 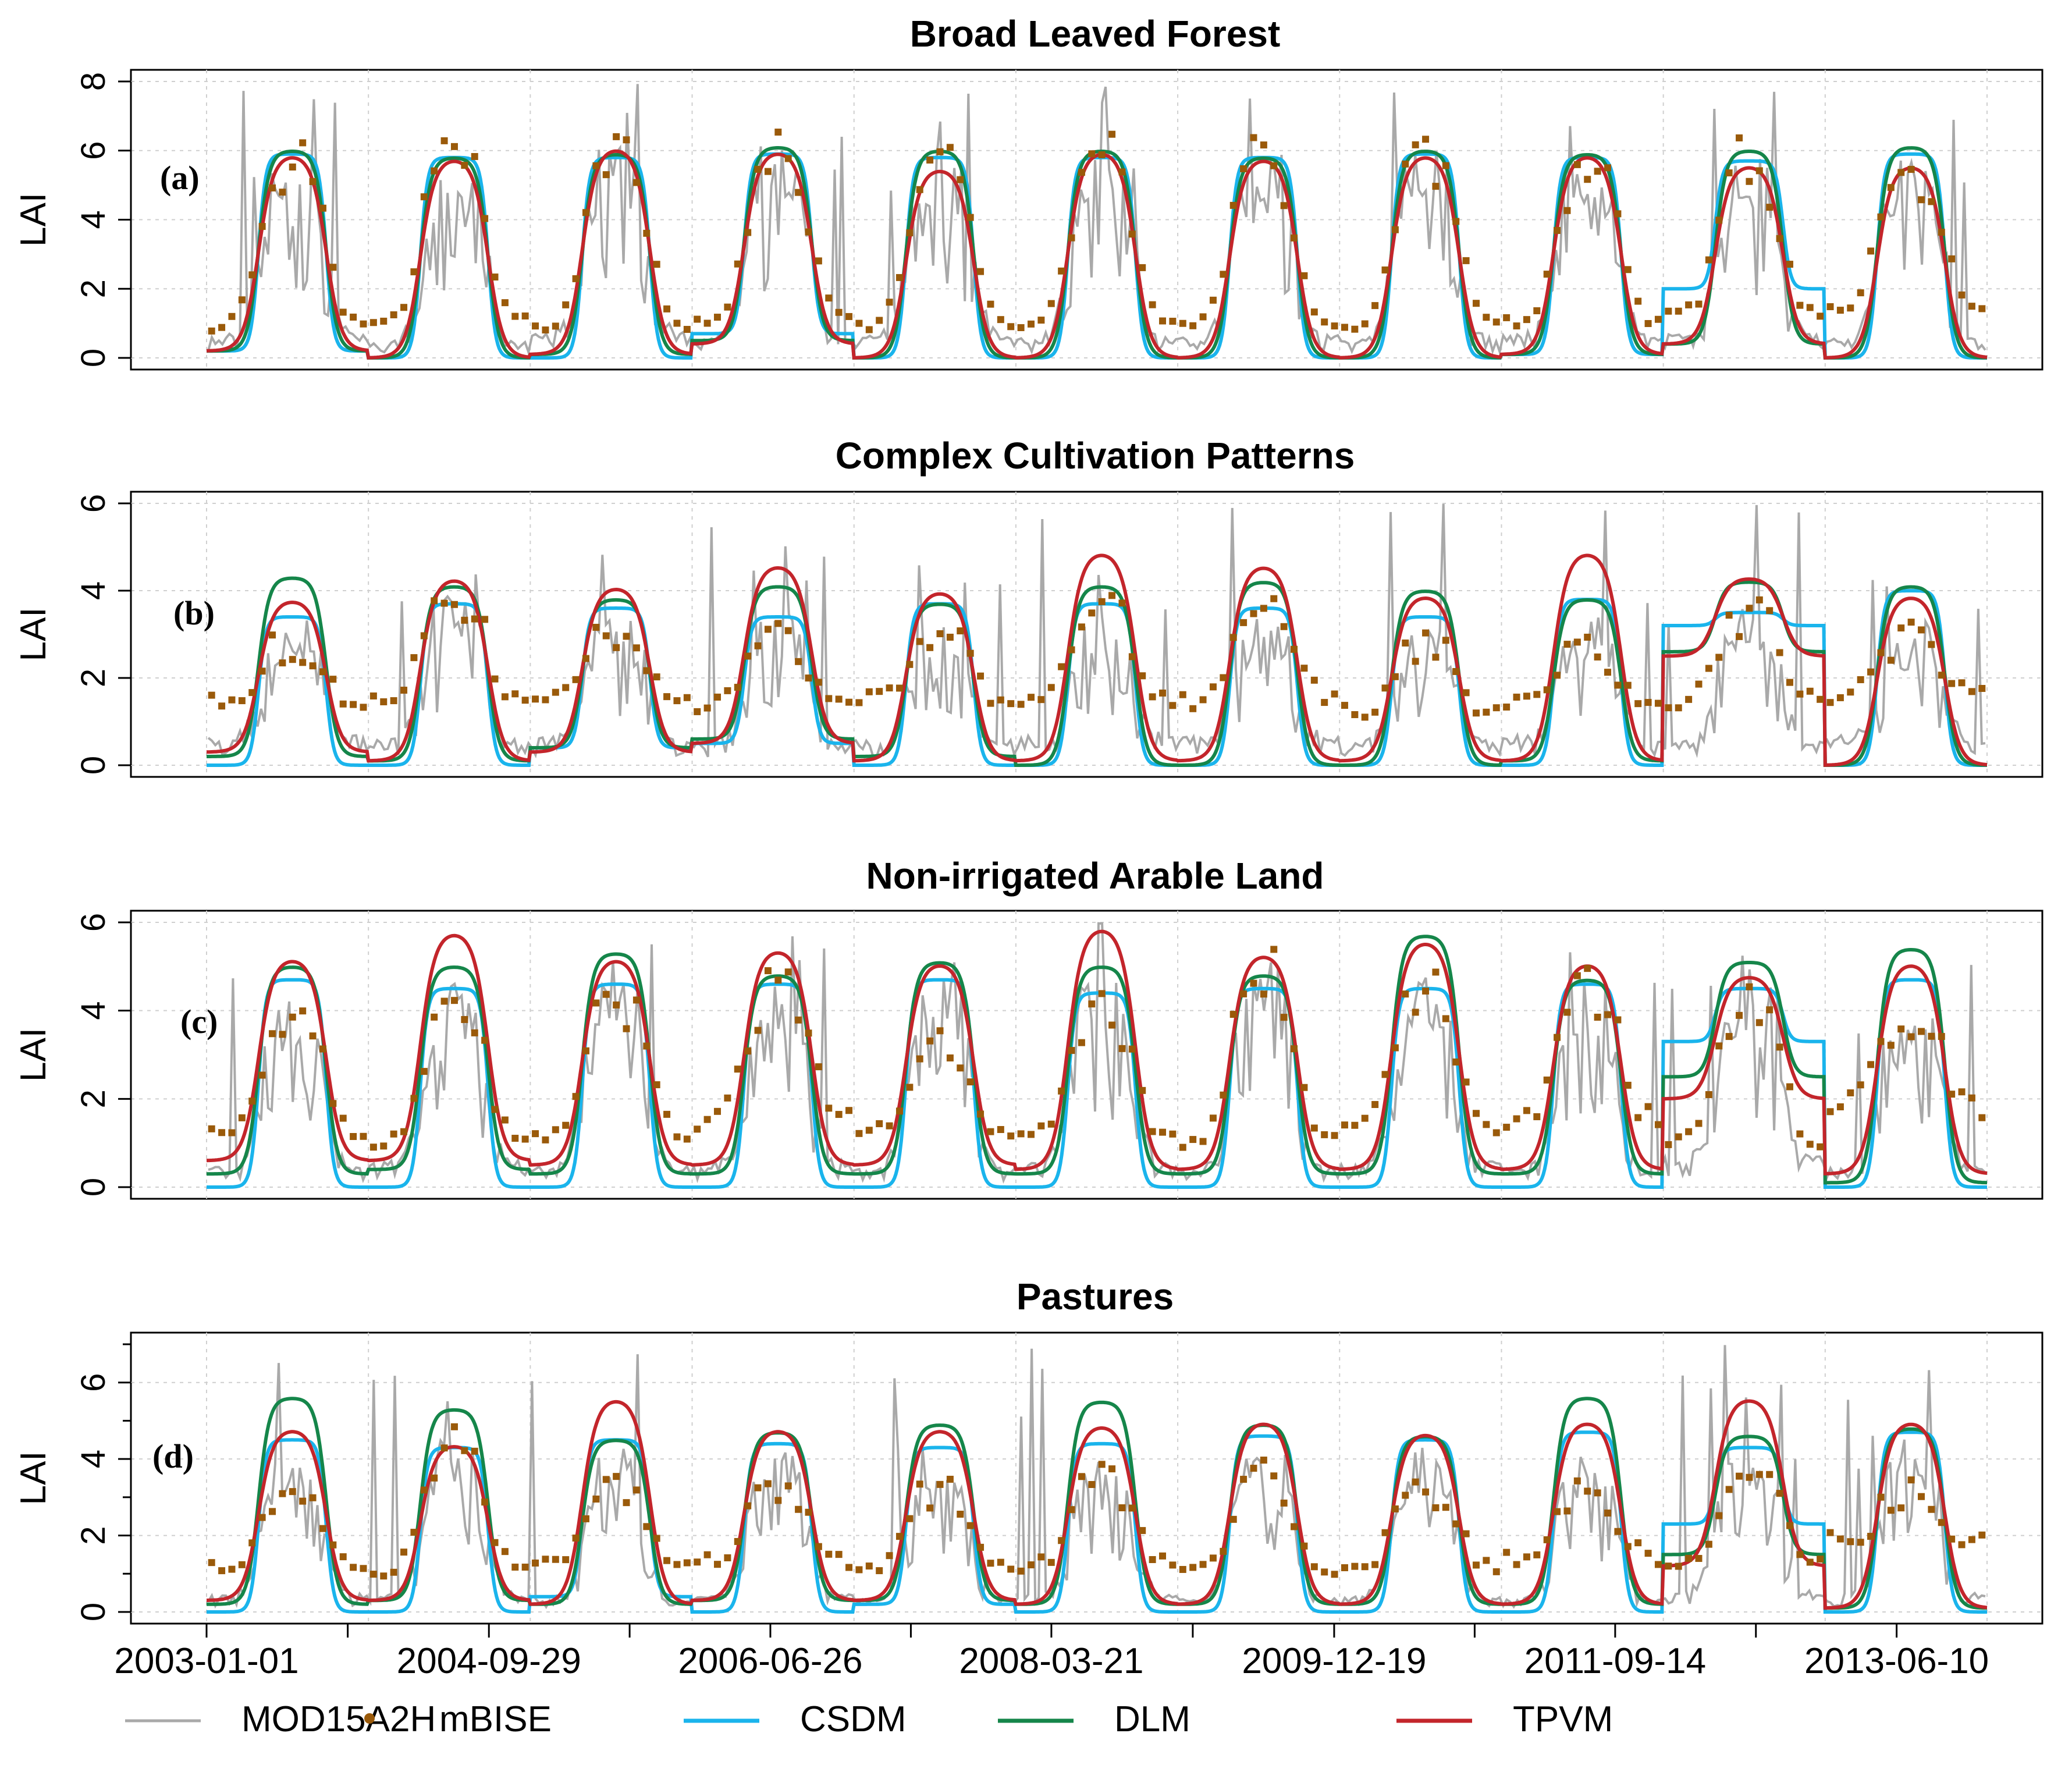 I want to click on plot-area, so click(x=1097, y=1055).